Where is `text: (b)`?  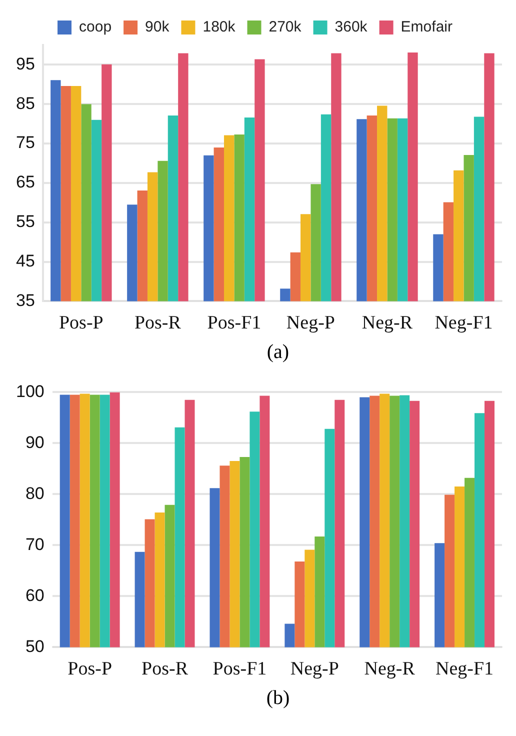 text: (b) is located at coordinates (278, 698).